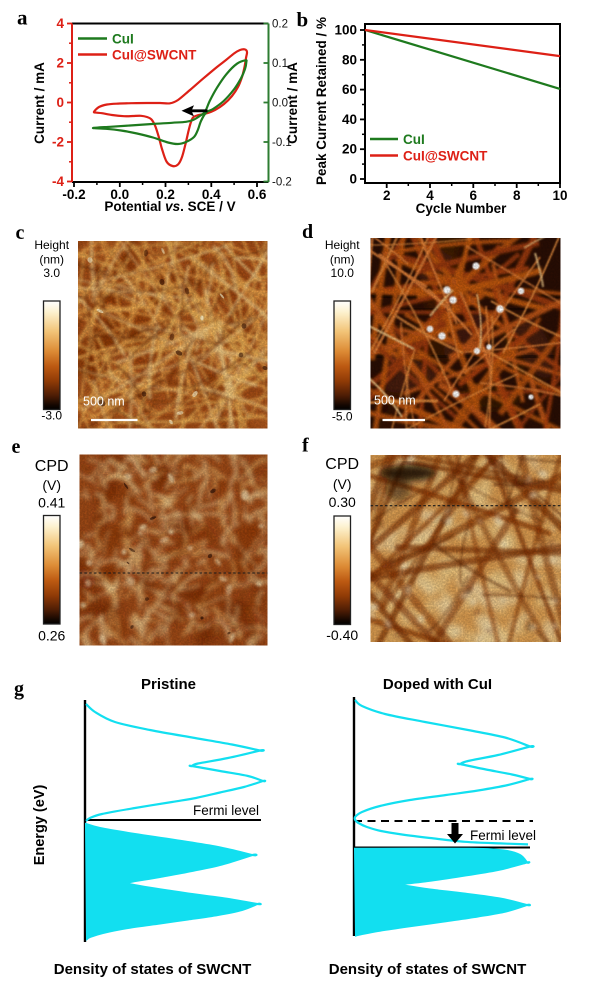  What do you see at coordinates (58, 142) in the screenshot?
I see `svg-text: -2` at bounding box center [58, 142].